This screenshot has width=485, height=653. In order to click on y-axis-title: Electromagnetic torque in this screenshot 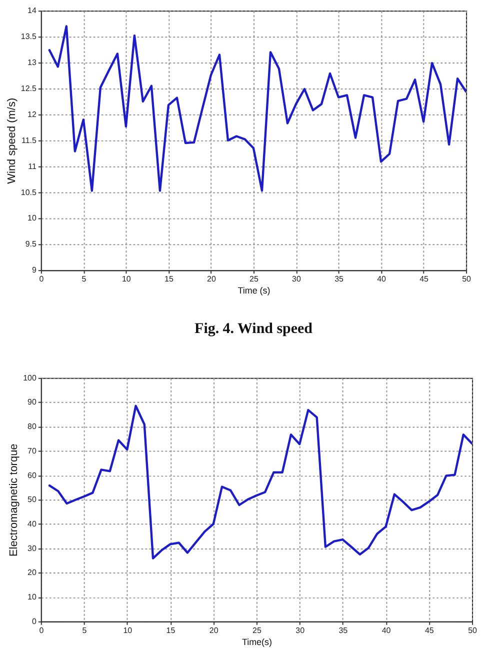, I will do `click(14, 500)`.